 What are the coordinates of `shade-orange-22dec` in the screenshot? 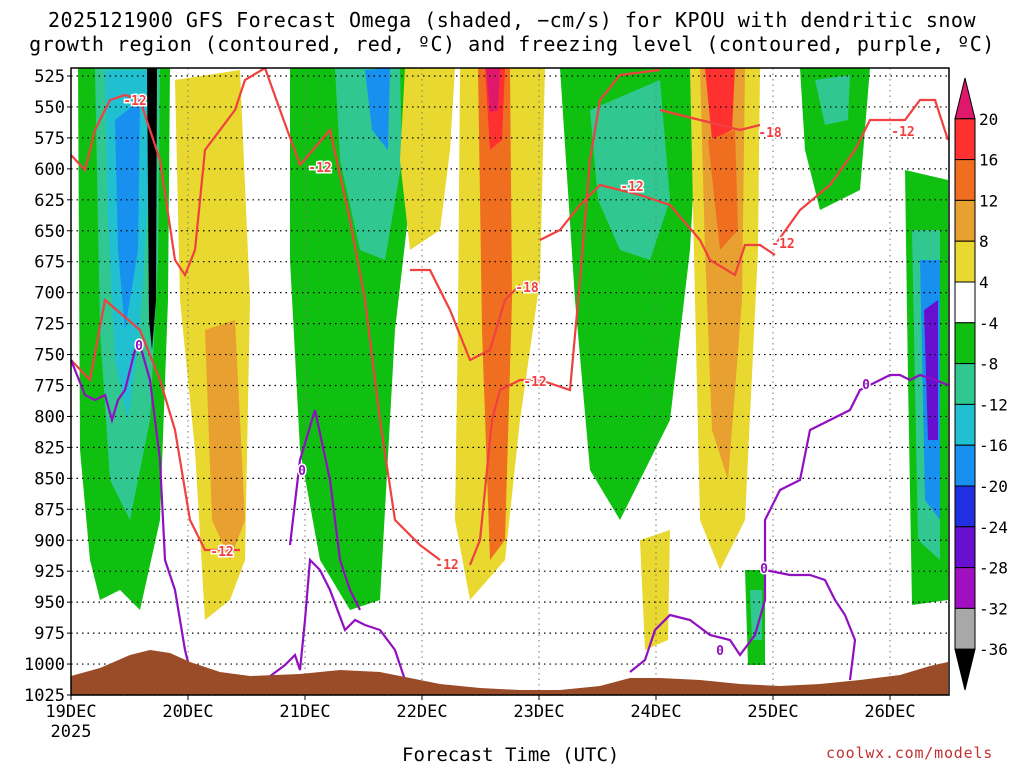 It's located at (495, 314).